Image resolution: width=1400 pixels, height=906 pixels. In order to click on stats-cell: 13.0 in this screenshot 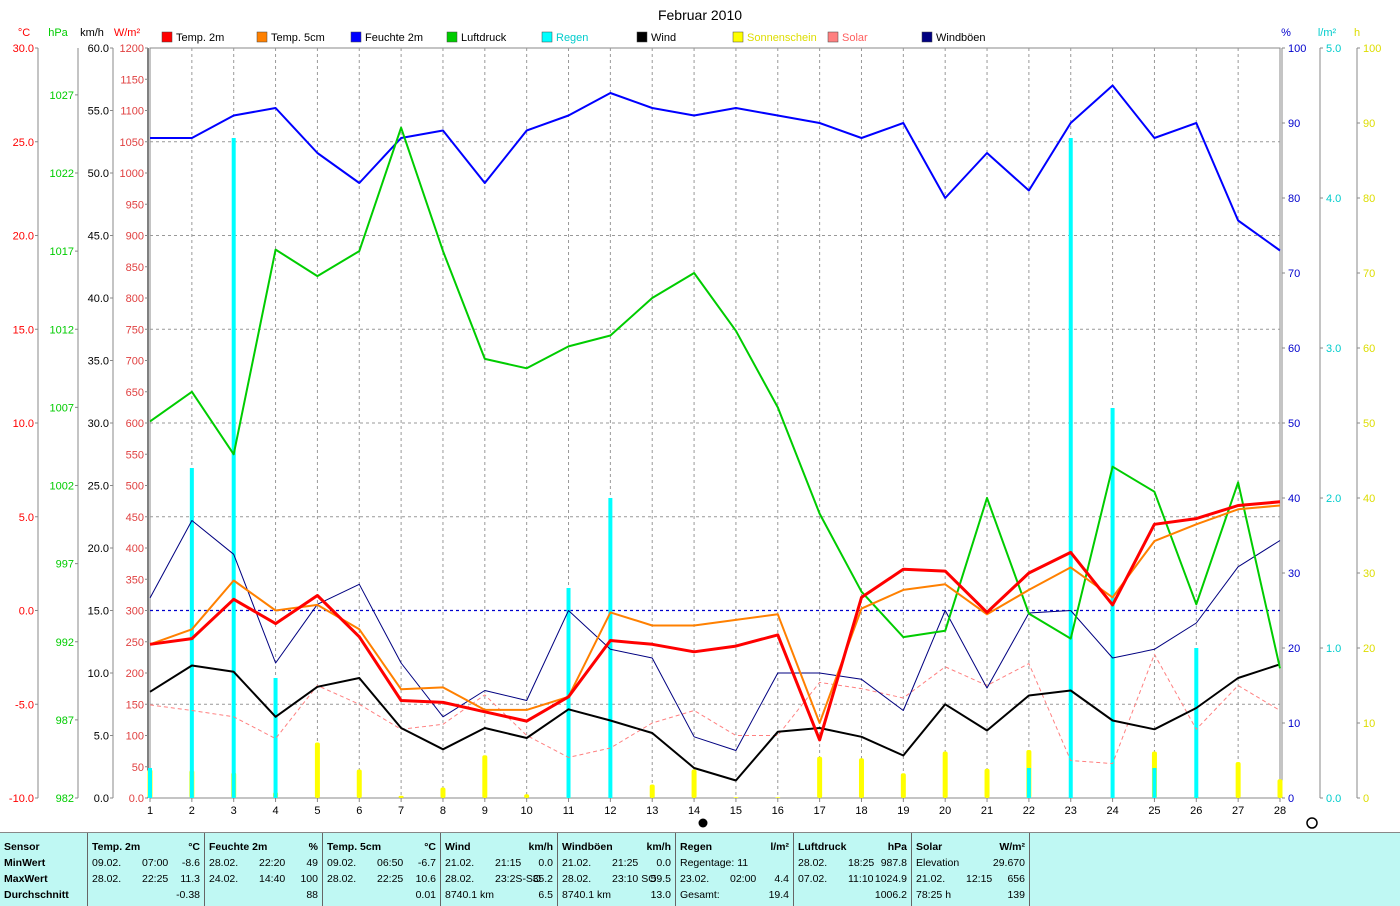, I will do `click(660, 895)`.